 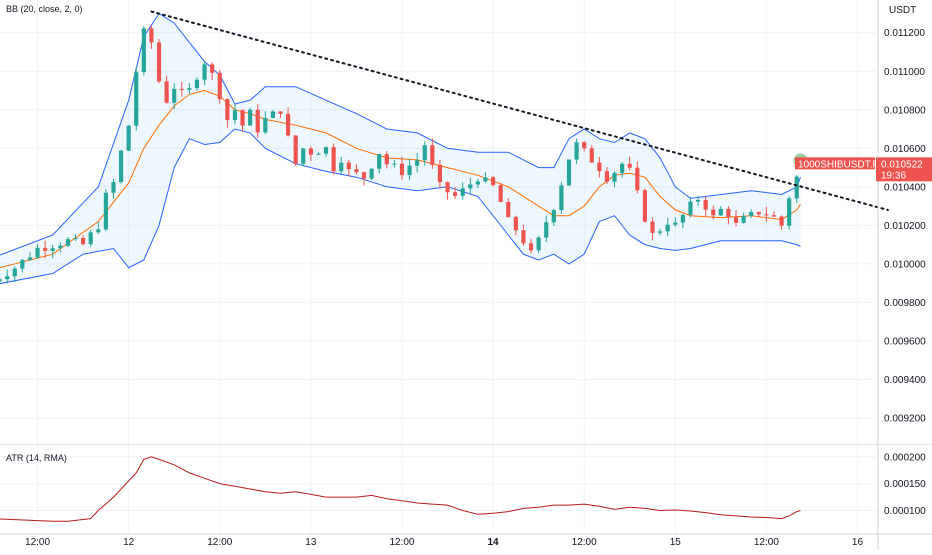 What do you see at coordinates (905, 264) in the screenshot?
I see `price-tick-label: 0.010000` at bounding box center [905, 264].